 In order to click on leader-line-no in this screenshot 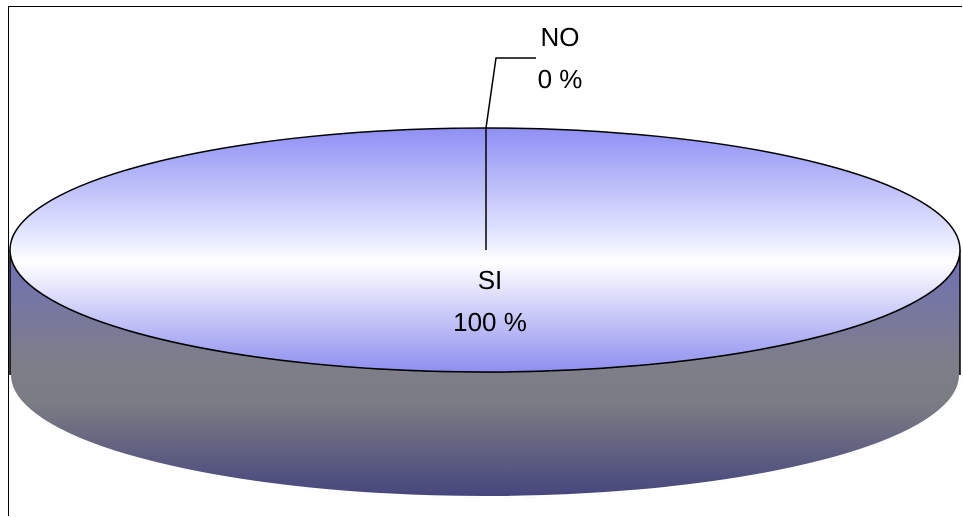, I will do `click(510, 93)`.